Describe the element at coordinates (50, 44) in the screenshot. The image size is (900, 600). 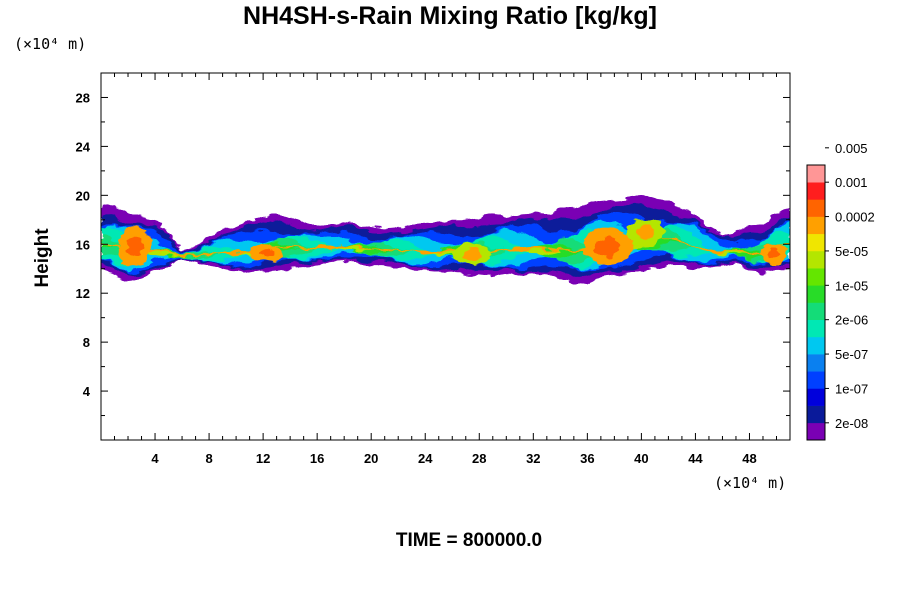
I see `y-axis-unit: (×10⁴ m)` at that location.